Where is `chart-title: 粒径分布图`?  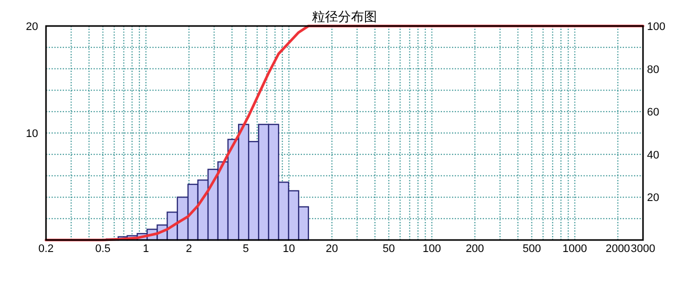 chart-title: 粒径分布图 is located at coordinates (344, 16).